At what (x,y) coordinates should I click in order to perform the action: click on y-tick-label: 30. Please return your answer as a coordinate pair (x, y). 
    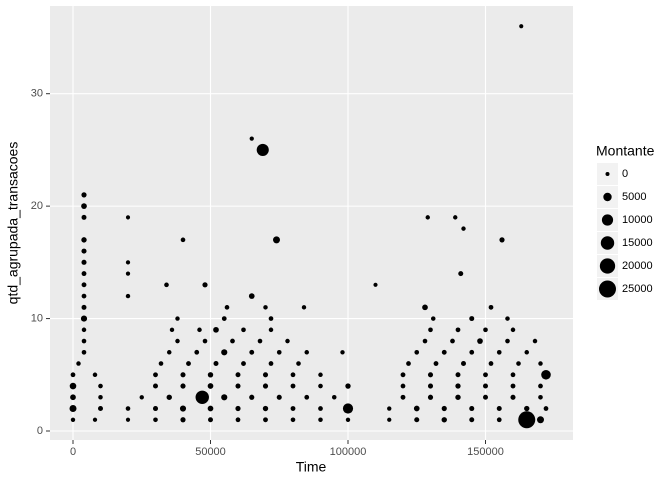
    Looking at the image, I should click on (37, 94).